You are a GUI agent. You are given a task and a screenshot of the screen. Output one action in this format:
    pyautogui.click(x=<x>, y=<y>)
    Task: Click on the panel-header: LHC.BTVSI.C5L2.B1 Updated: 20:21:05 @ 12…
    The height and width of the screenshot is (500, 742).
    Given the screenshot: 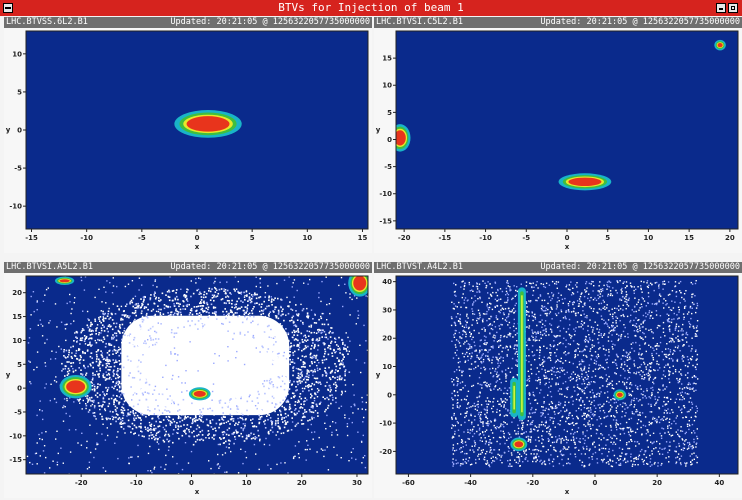 What is the action you would take?
    pyautogui.click(x=558, y=22)
    